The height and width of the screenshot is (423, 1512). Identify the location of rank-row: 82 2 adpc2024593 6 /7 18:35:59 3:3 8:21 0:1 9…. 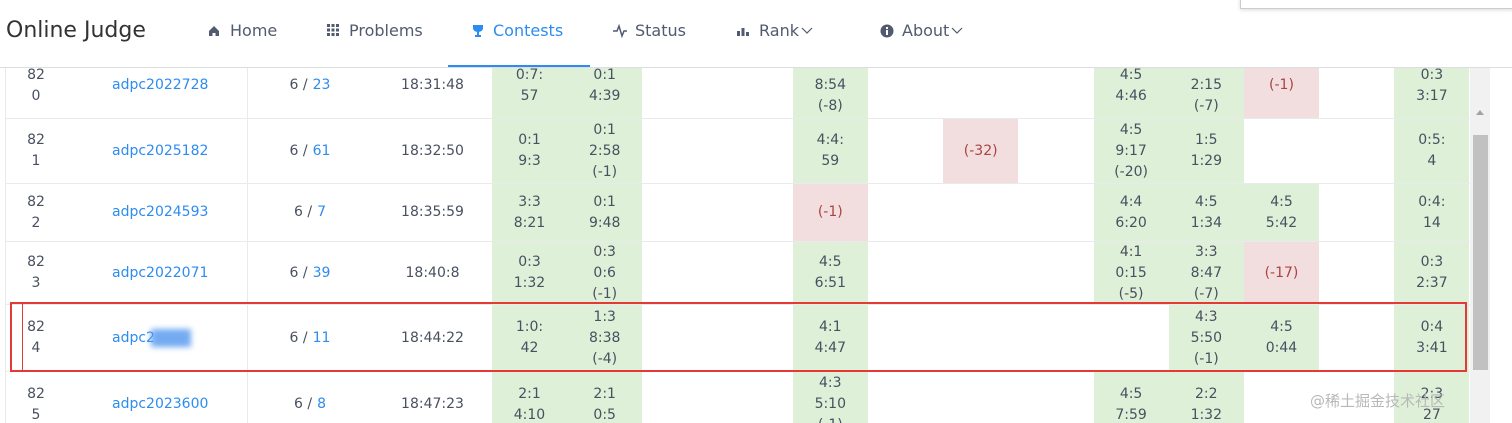
(737, 213).